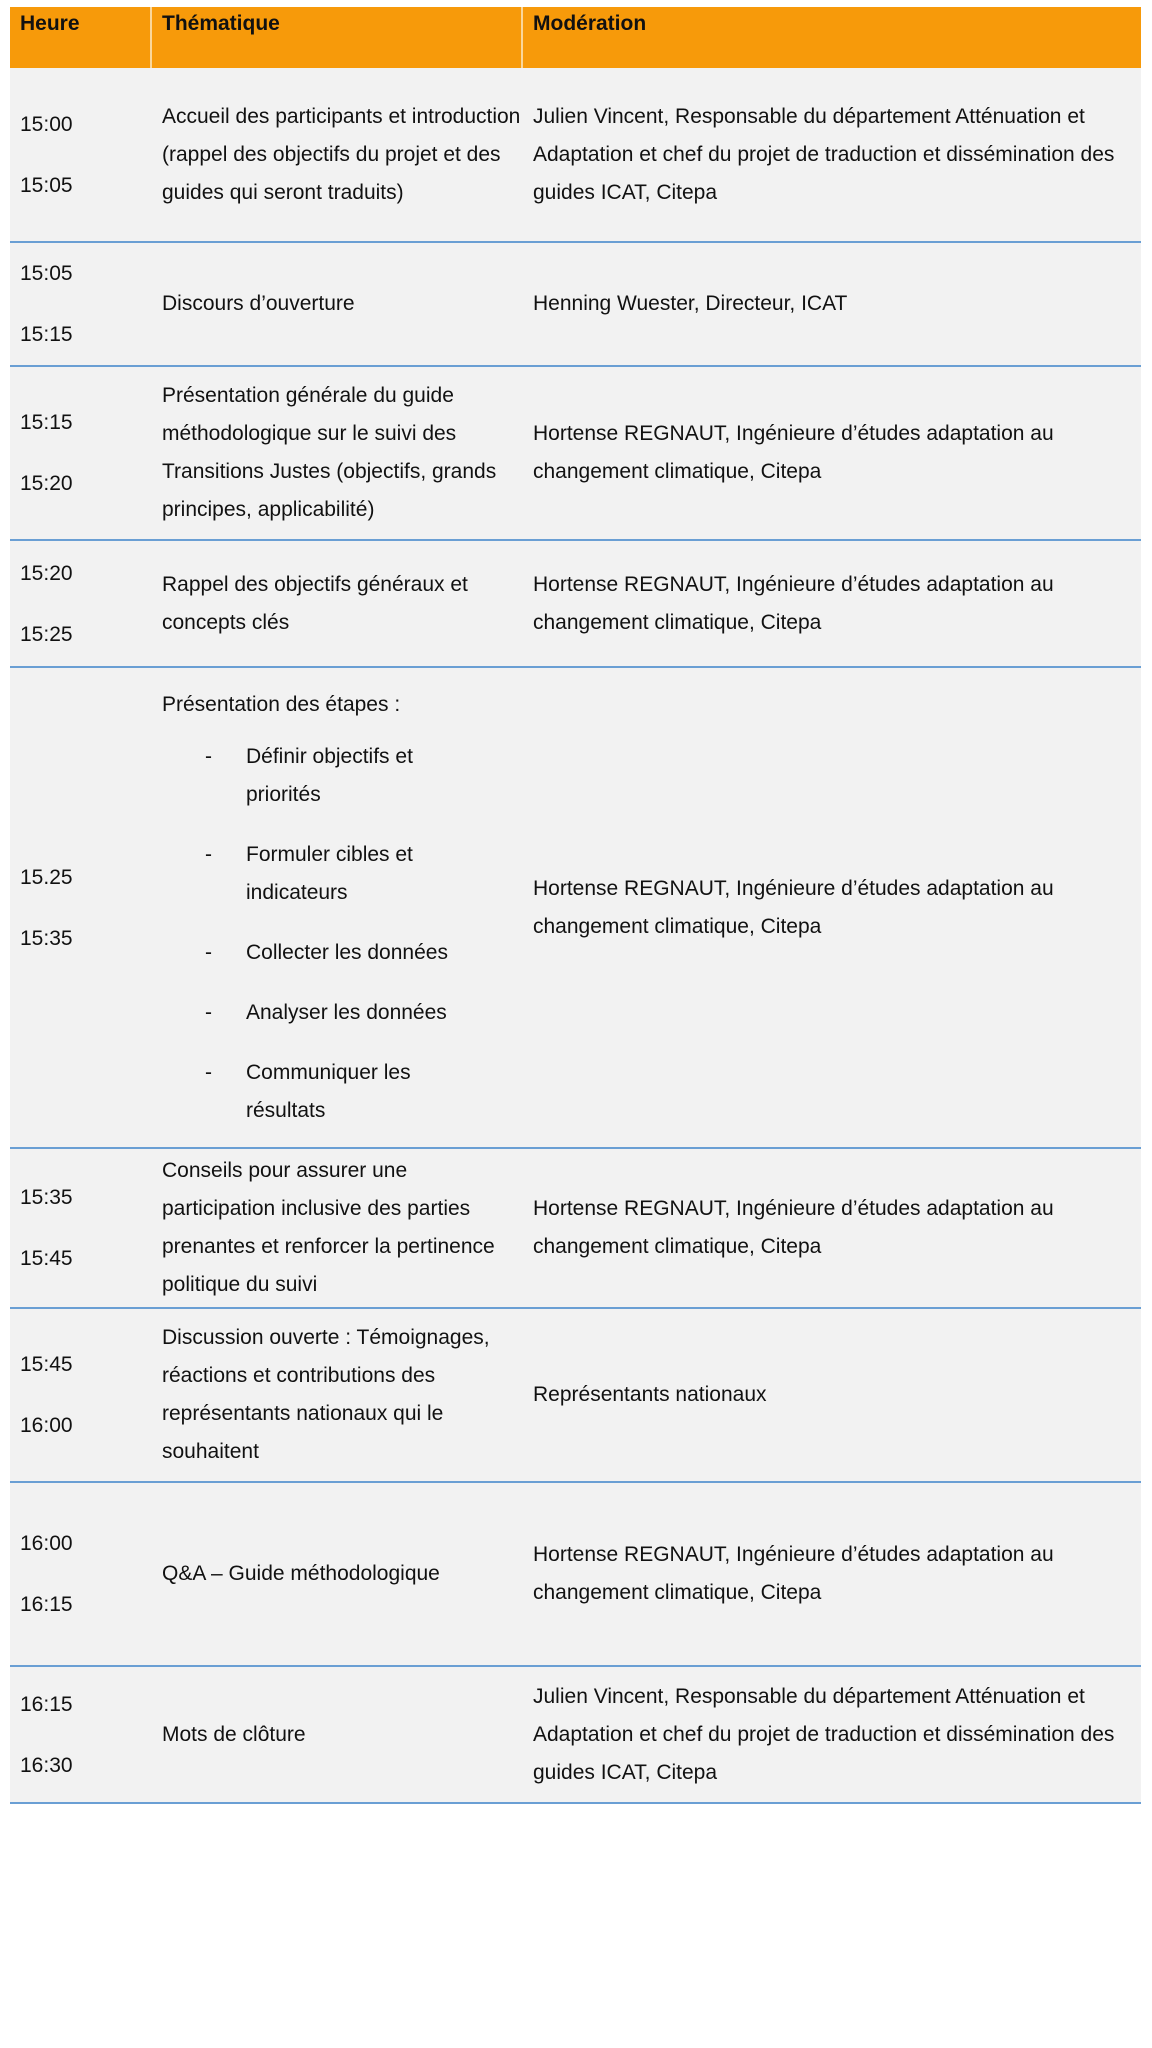  I want to click on bullet-item: - Formuler cibles et indicateurs, so click(342, 874).